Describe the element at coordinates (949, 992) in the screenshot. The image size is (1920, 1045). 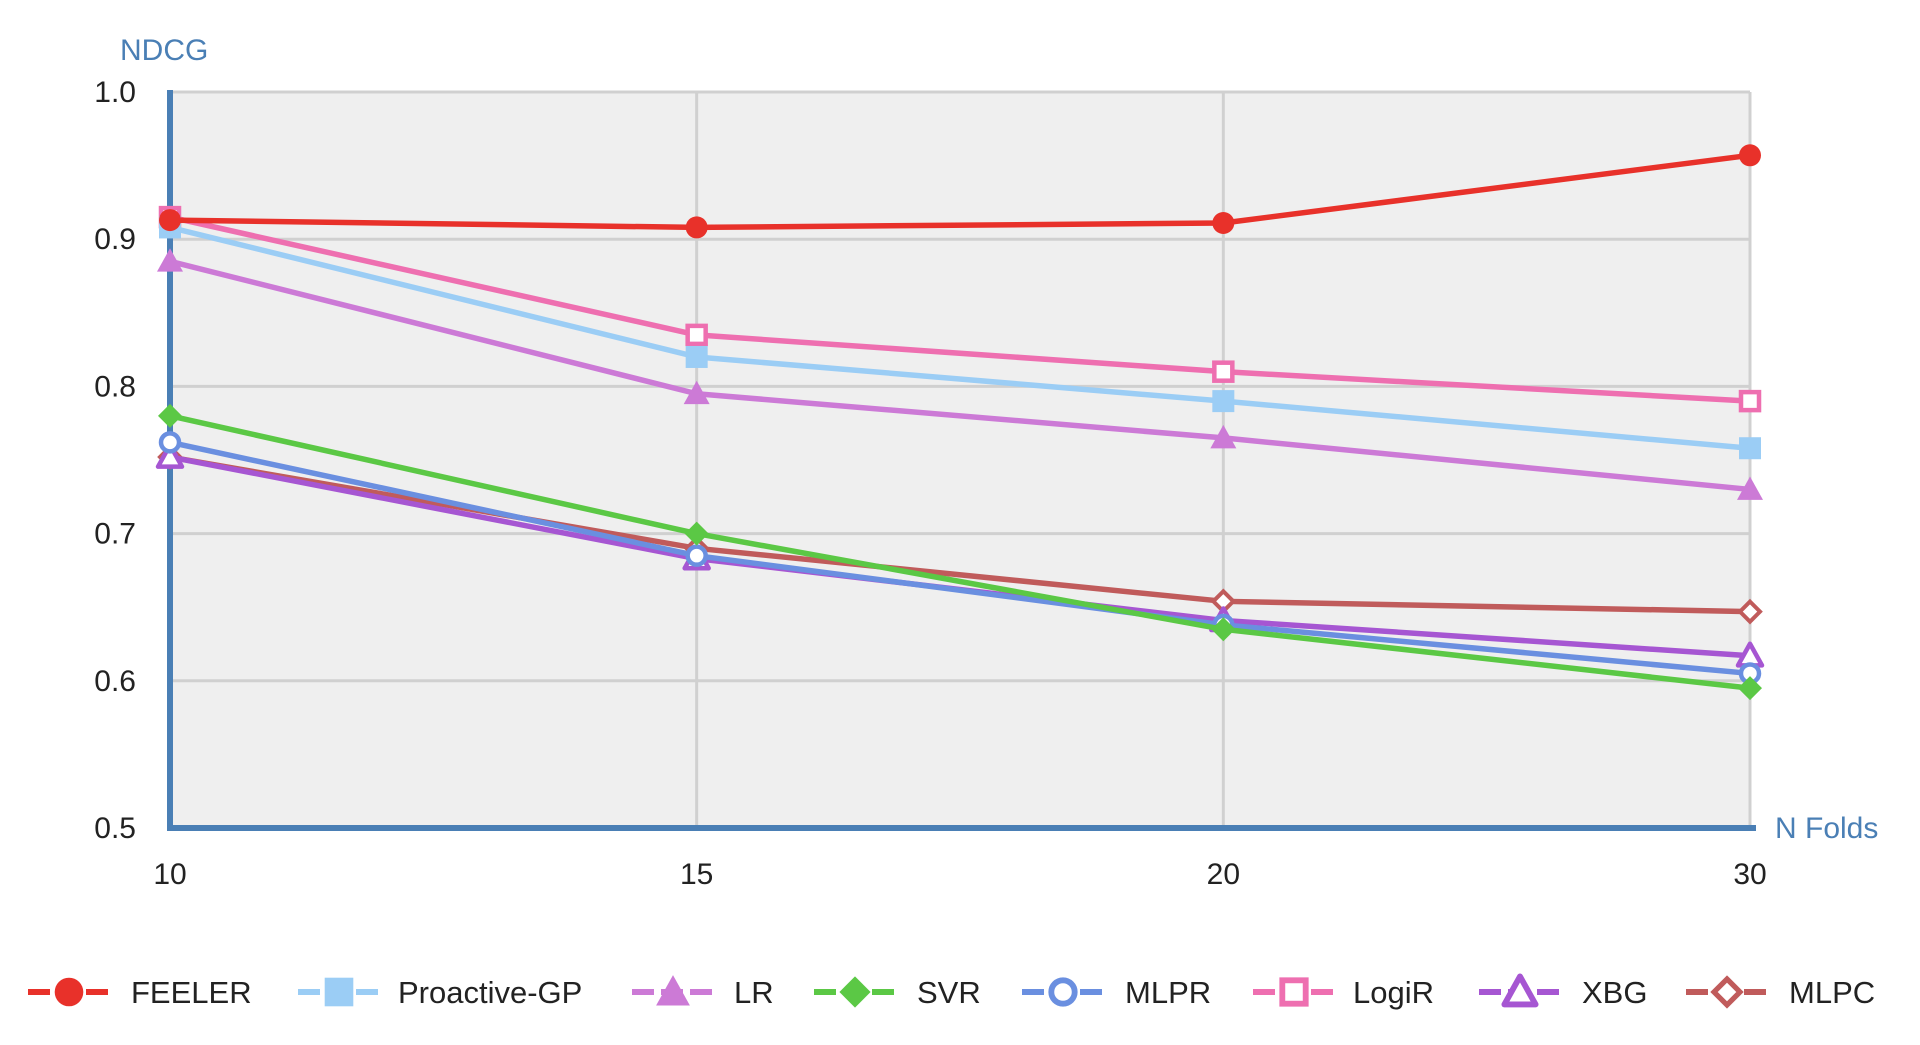
I see `legend-label: SVR` at that location.